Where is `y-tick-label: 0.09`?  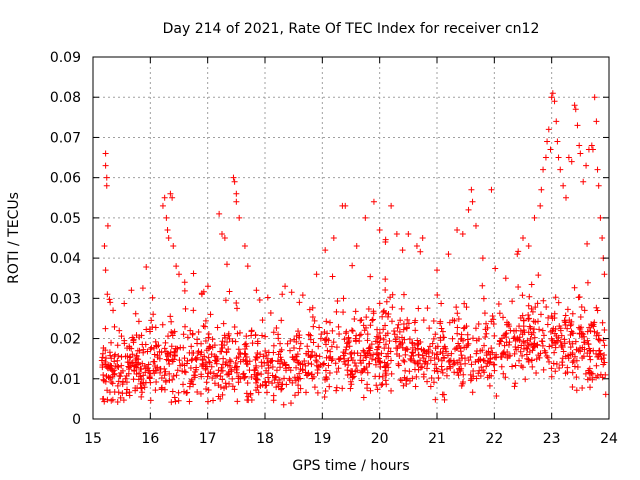 y-tick-label: 0.09 is located at coordinates (65, 58).